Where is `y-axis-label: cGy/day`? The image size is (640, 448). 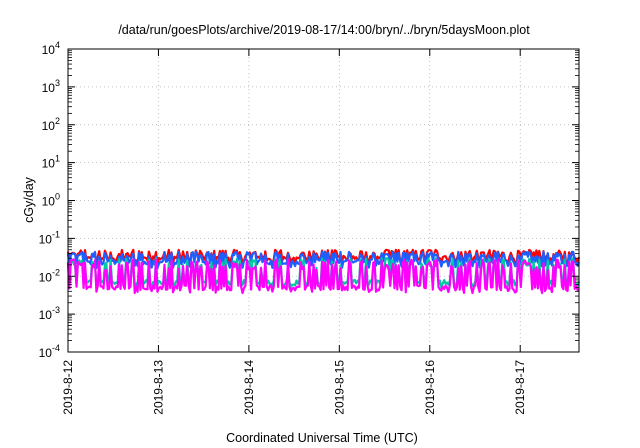
y-axis-label: cGy/day is located at coordinates (29, 199).